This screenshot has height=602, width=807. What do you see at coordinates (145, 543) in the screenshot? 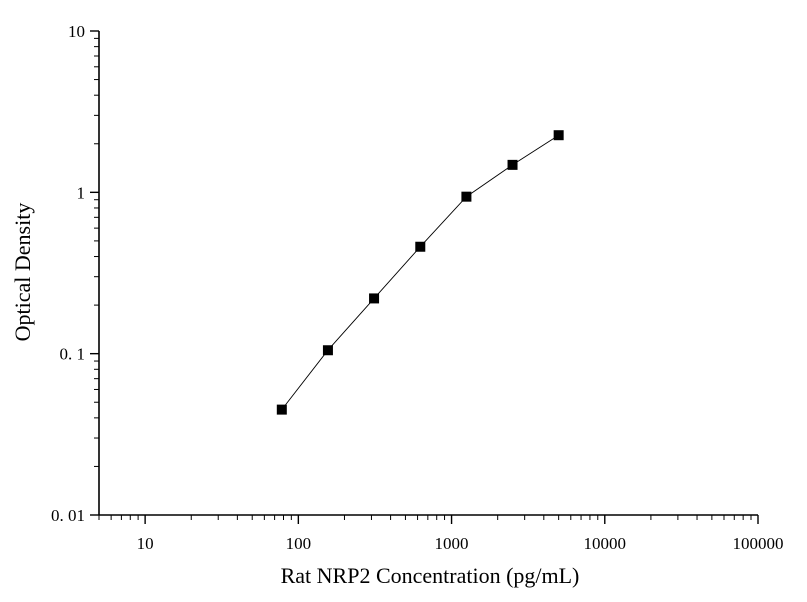
I see `x-tick-label: 10` at bounding box center [145, 543].